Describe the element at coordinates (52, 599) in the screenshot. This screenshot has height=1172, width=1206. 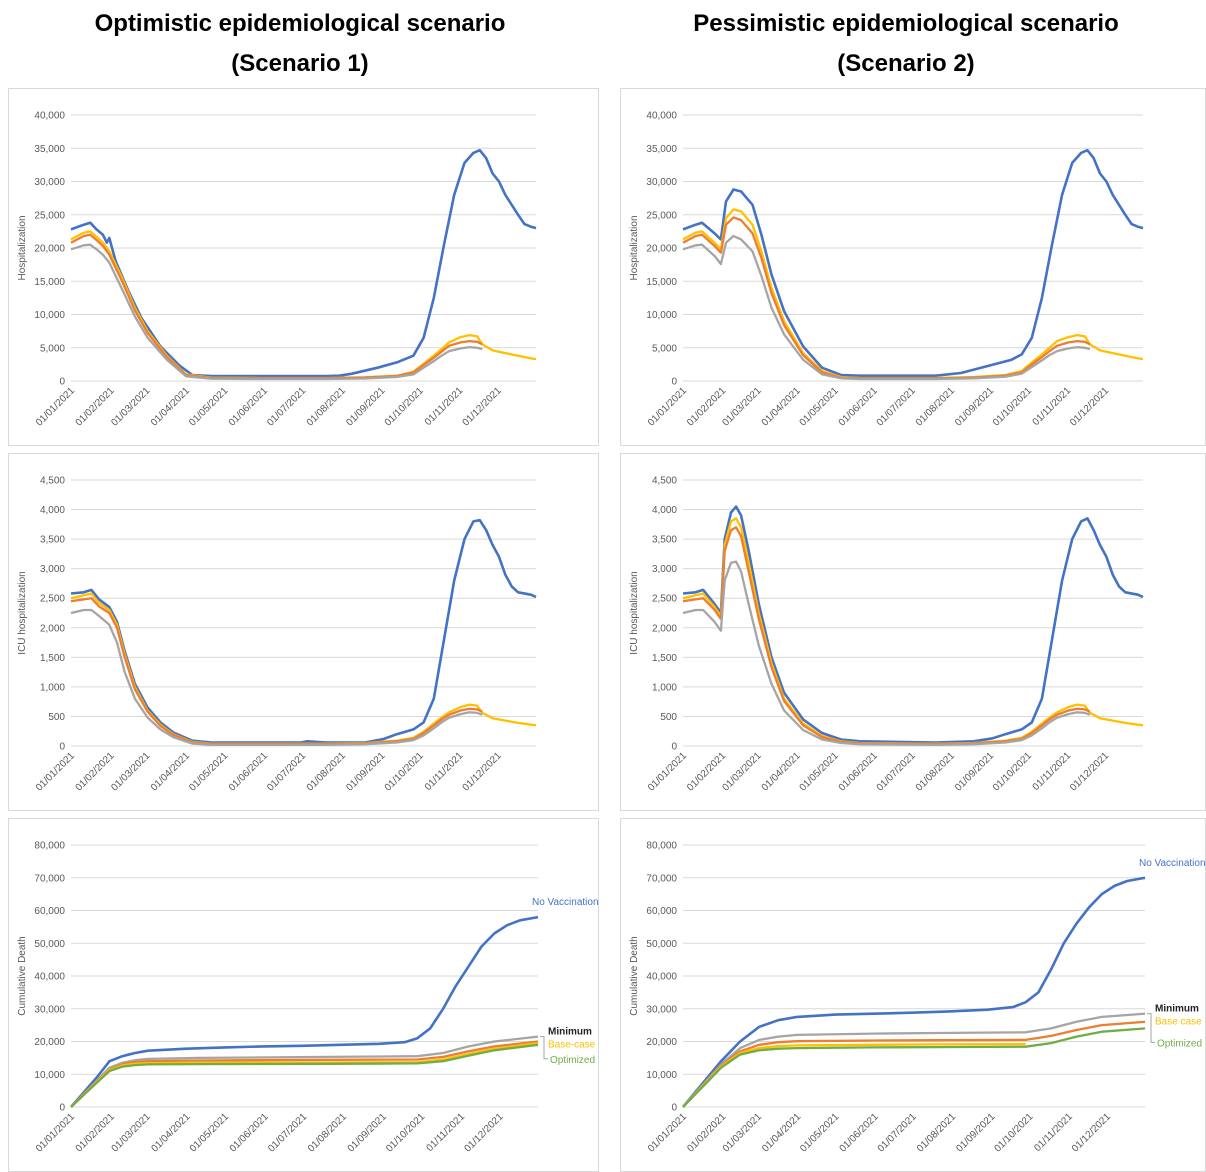
I see `y-tick-label: 2,500` at that location.